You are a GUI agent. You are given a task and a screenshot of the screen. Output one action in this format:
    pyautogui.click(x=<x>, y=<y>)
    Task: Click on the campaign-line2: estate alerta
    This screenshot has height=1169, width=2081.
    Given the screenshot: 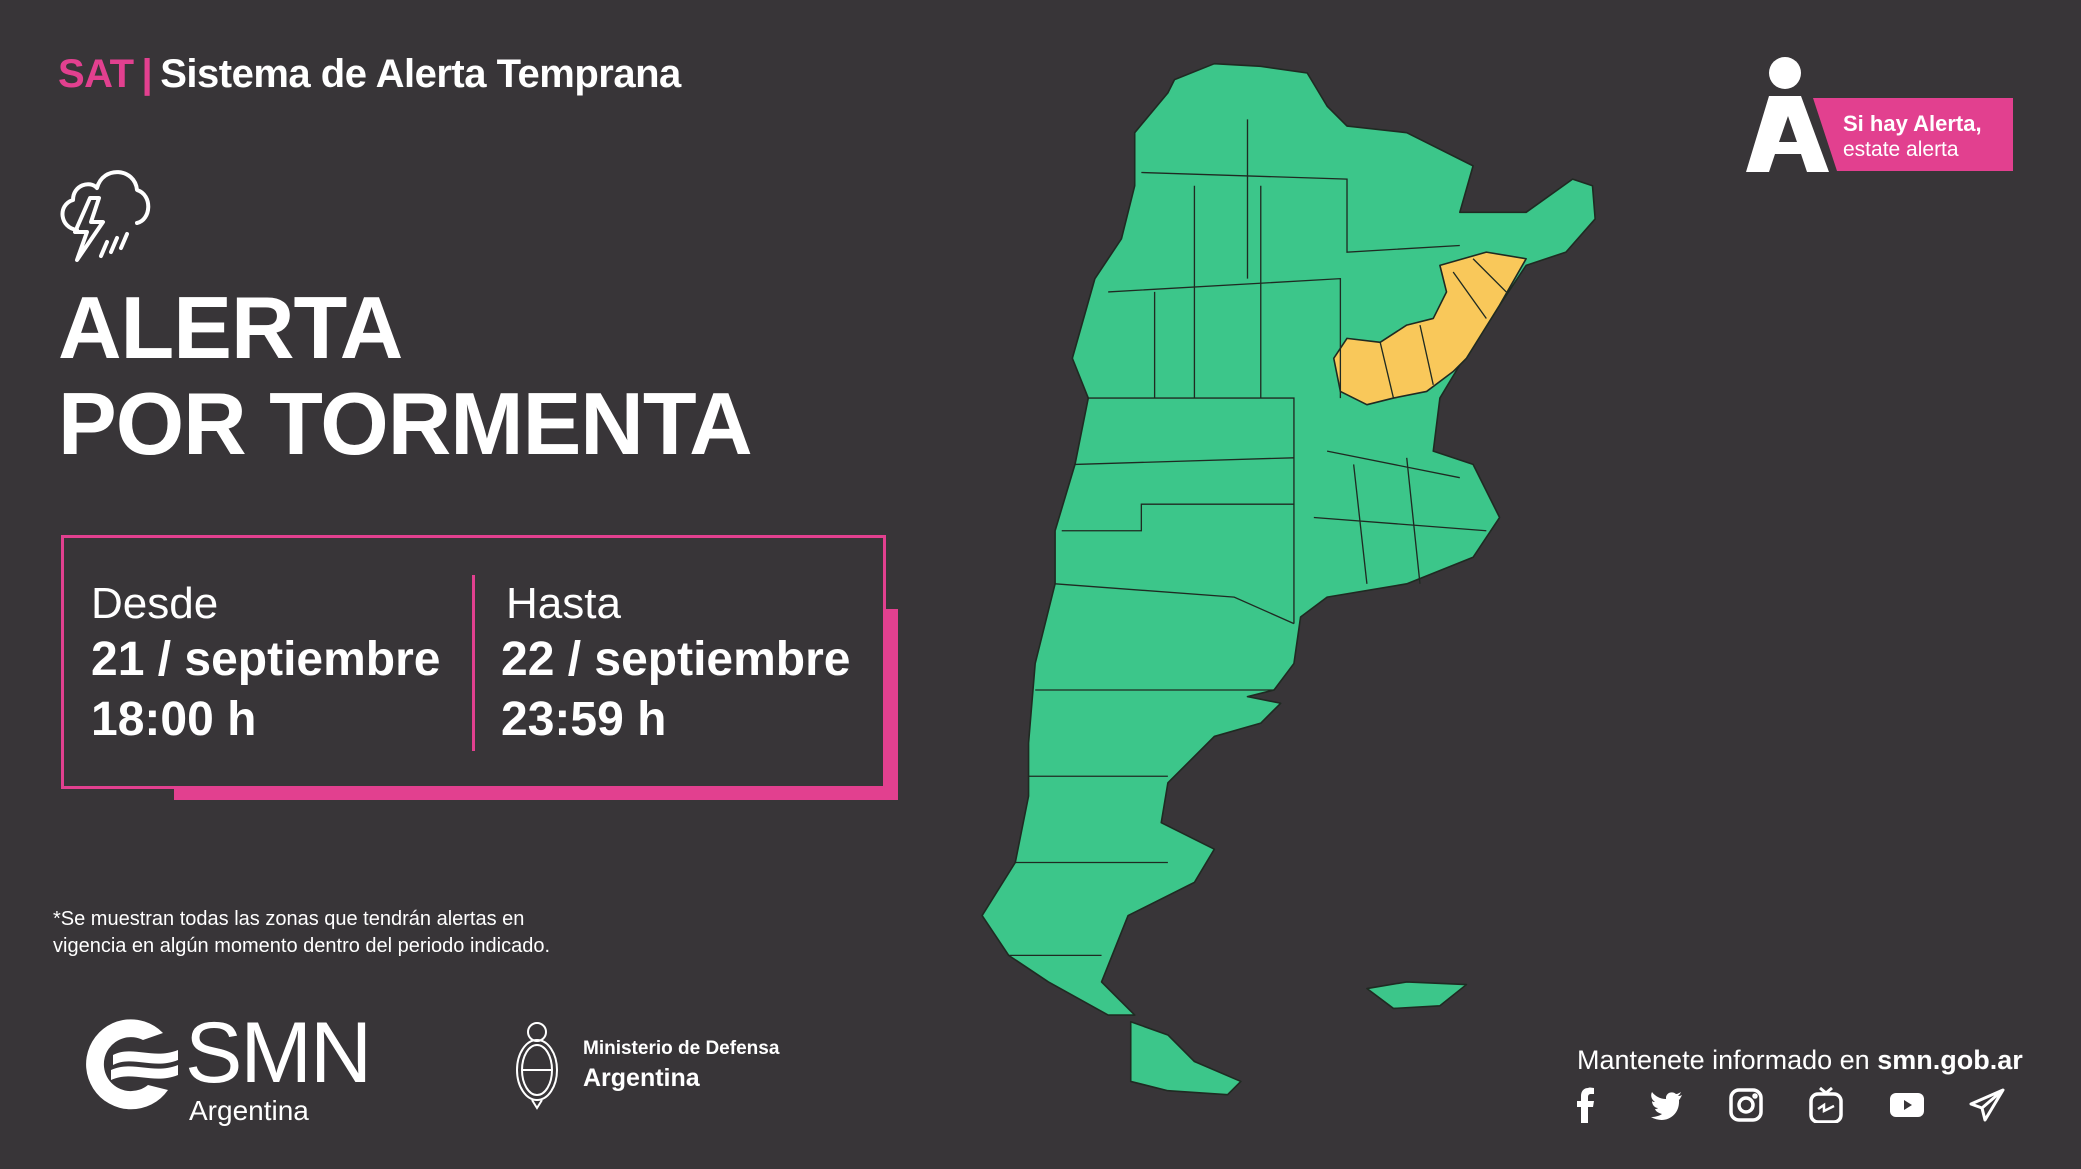 What is the action you would take?
    pyautogui.click(x=1901, y=149)
    